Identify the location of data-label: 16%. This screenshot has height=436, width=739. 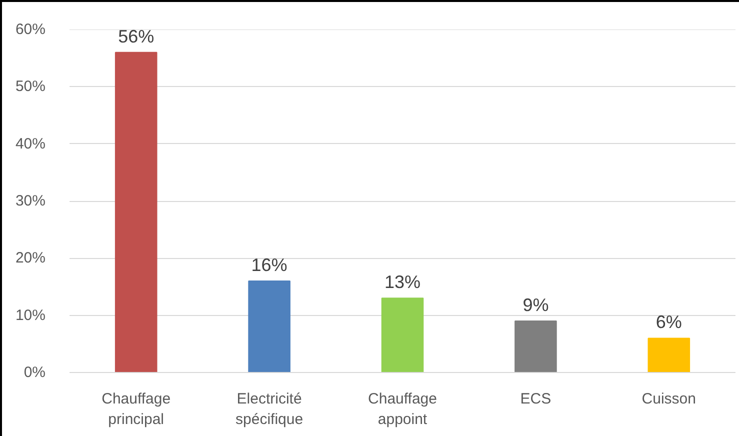
(269, 265).